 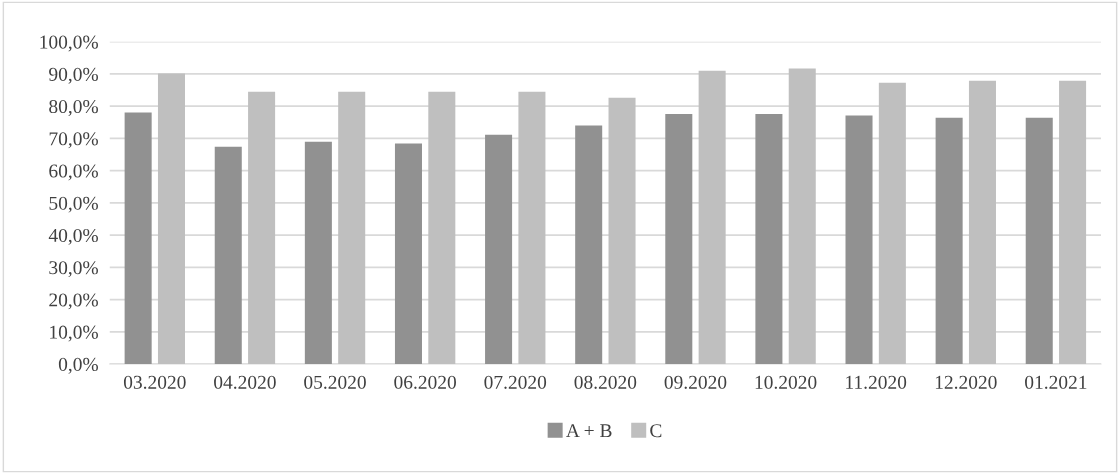 I want to click on y-tick-label: 40,0%, so click(x=73, y=236).